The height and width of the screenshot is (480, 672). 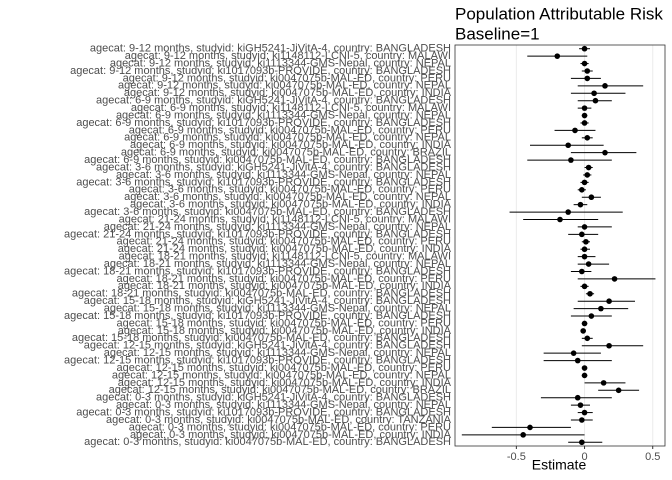 I want to click on x-tick-label: 0, so click(x=584, y=457).